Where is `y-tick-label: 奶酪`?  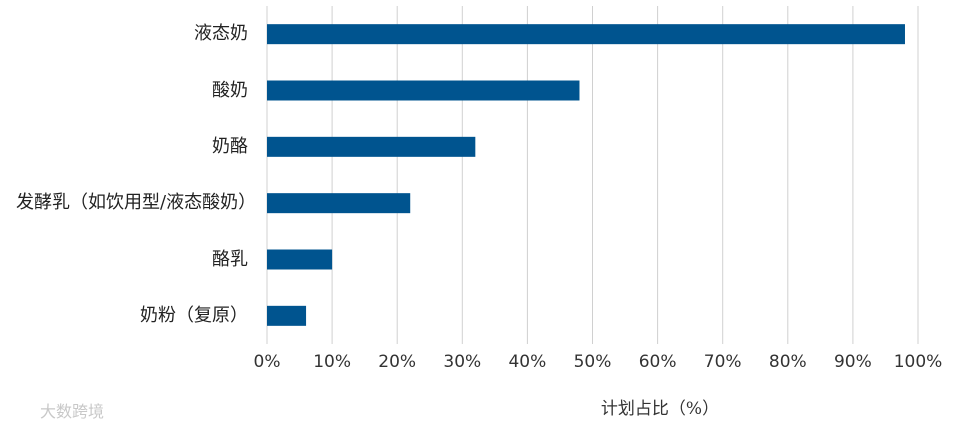
y-tick-label: 奶酪 is located at coordinates (230, 146).